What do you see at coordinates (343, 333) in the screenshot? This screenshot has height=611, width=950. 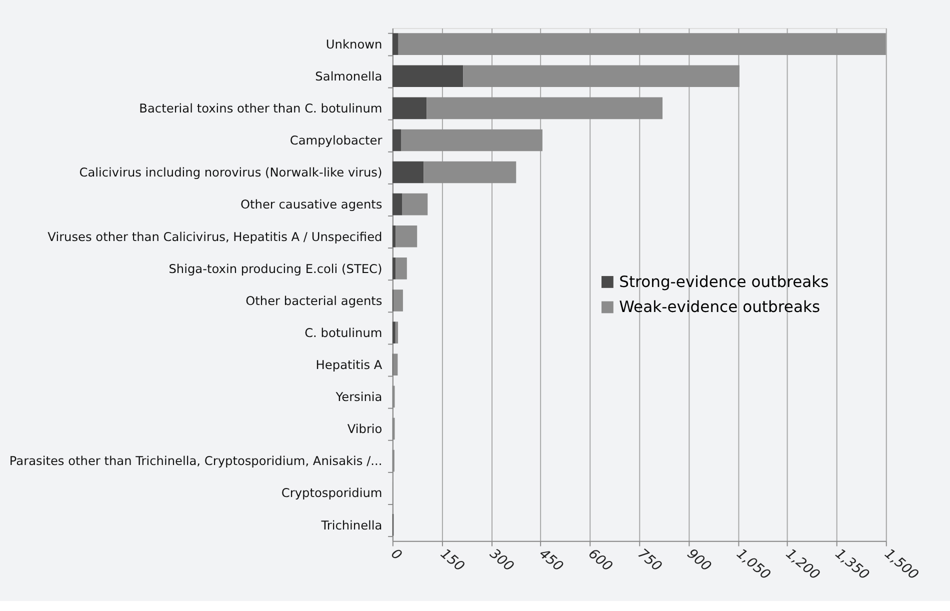 I see `y-tick-label: C. botulinum` at bounding box center [343, 333].